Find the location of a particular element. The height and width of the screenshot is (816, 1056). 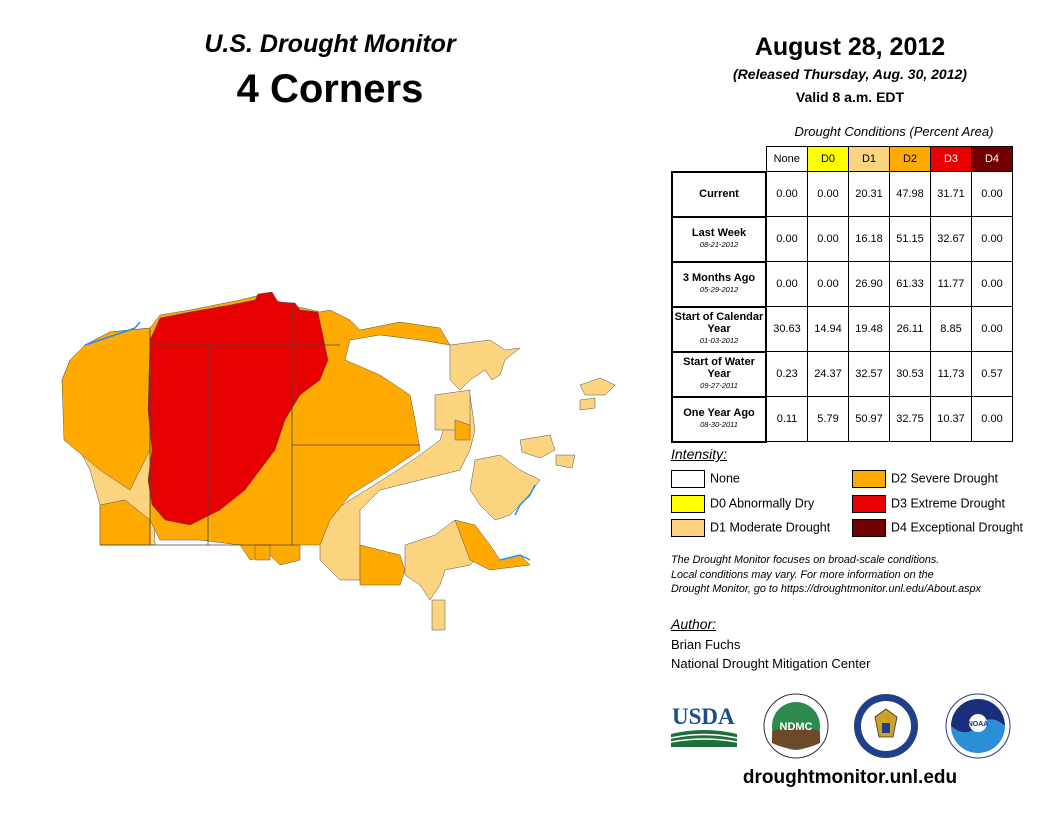

row-label-text: One Year Ago is located at coordinates (719, 413).